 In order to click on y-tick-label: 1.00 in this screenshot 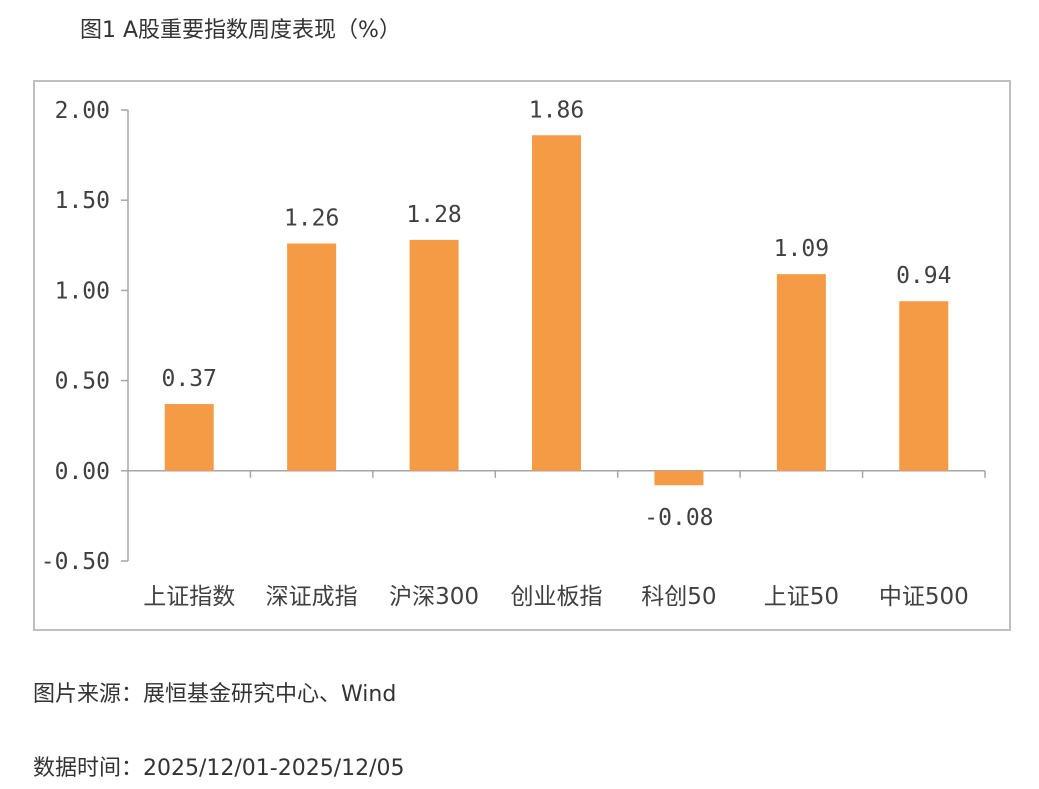, I will do `click(82, 291)`.